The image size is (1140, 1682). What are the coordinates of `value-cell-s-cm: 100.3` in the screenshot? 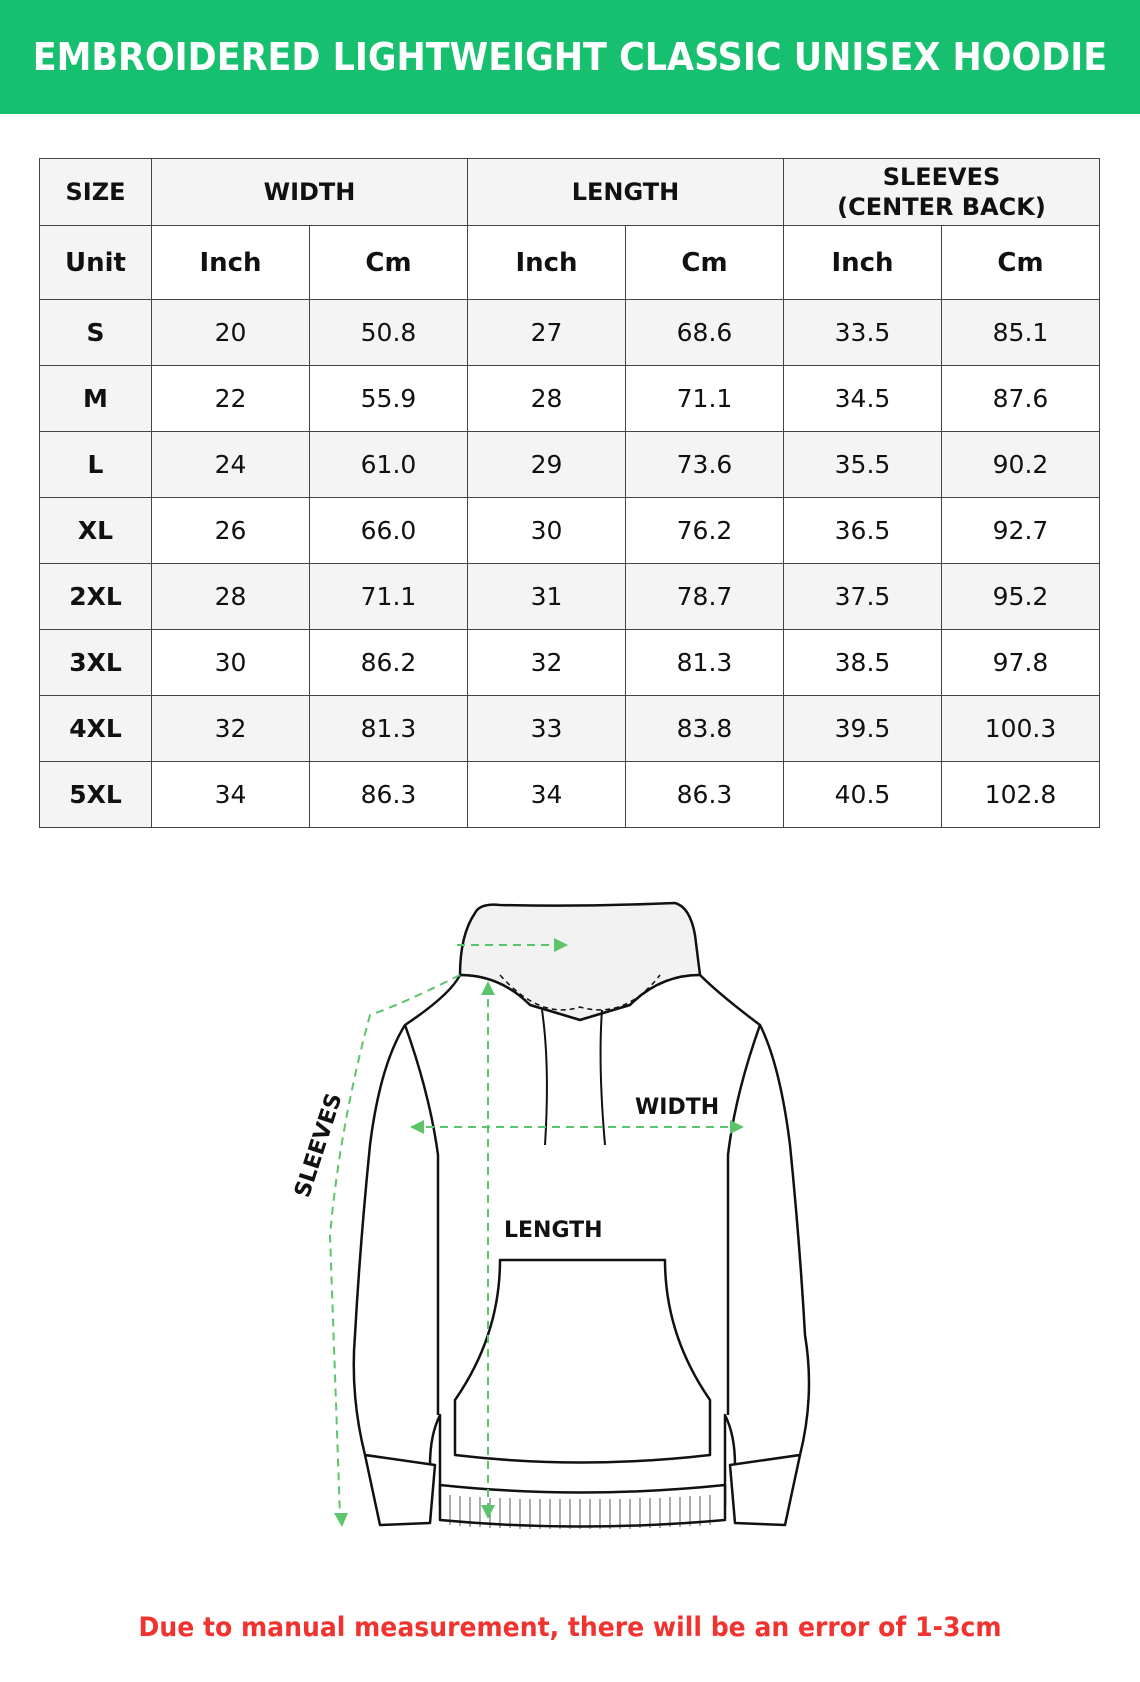 It's located at (1020, 728).